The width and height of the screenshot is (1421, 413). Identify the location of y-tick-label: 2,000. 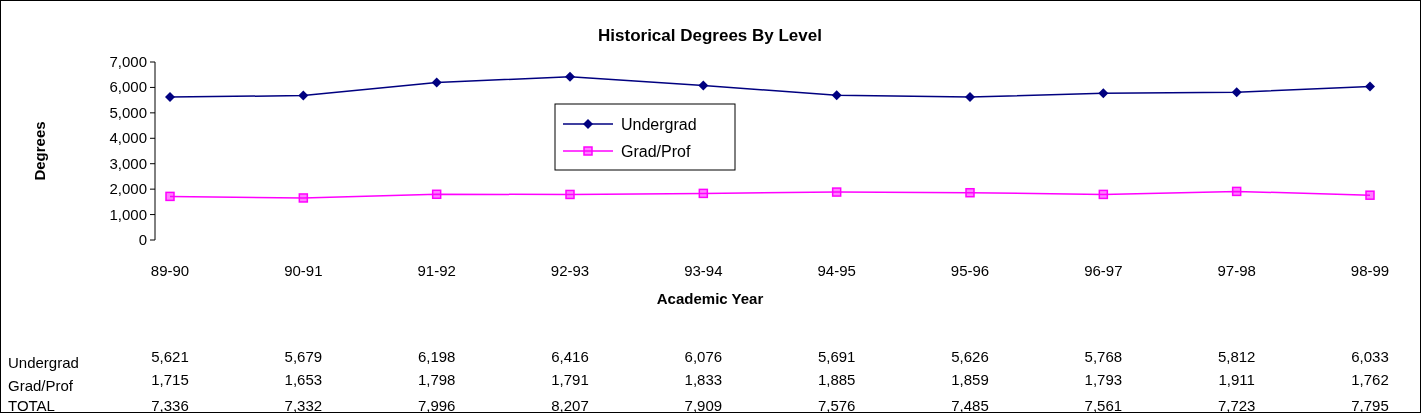
(128, 189).